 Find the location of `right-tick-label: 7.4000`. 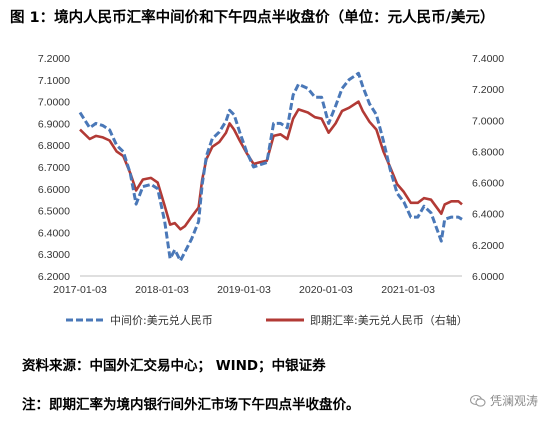

right-tick-label: 7.4000 is located at coordinates (488, 59).